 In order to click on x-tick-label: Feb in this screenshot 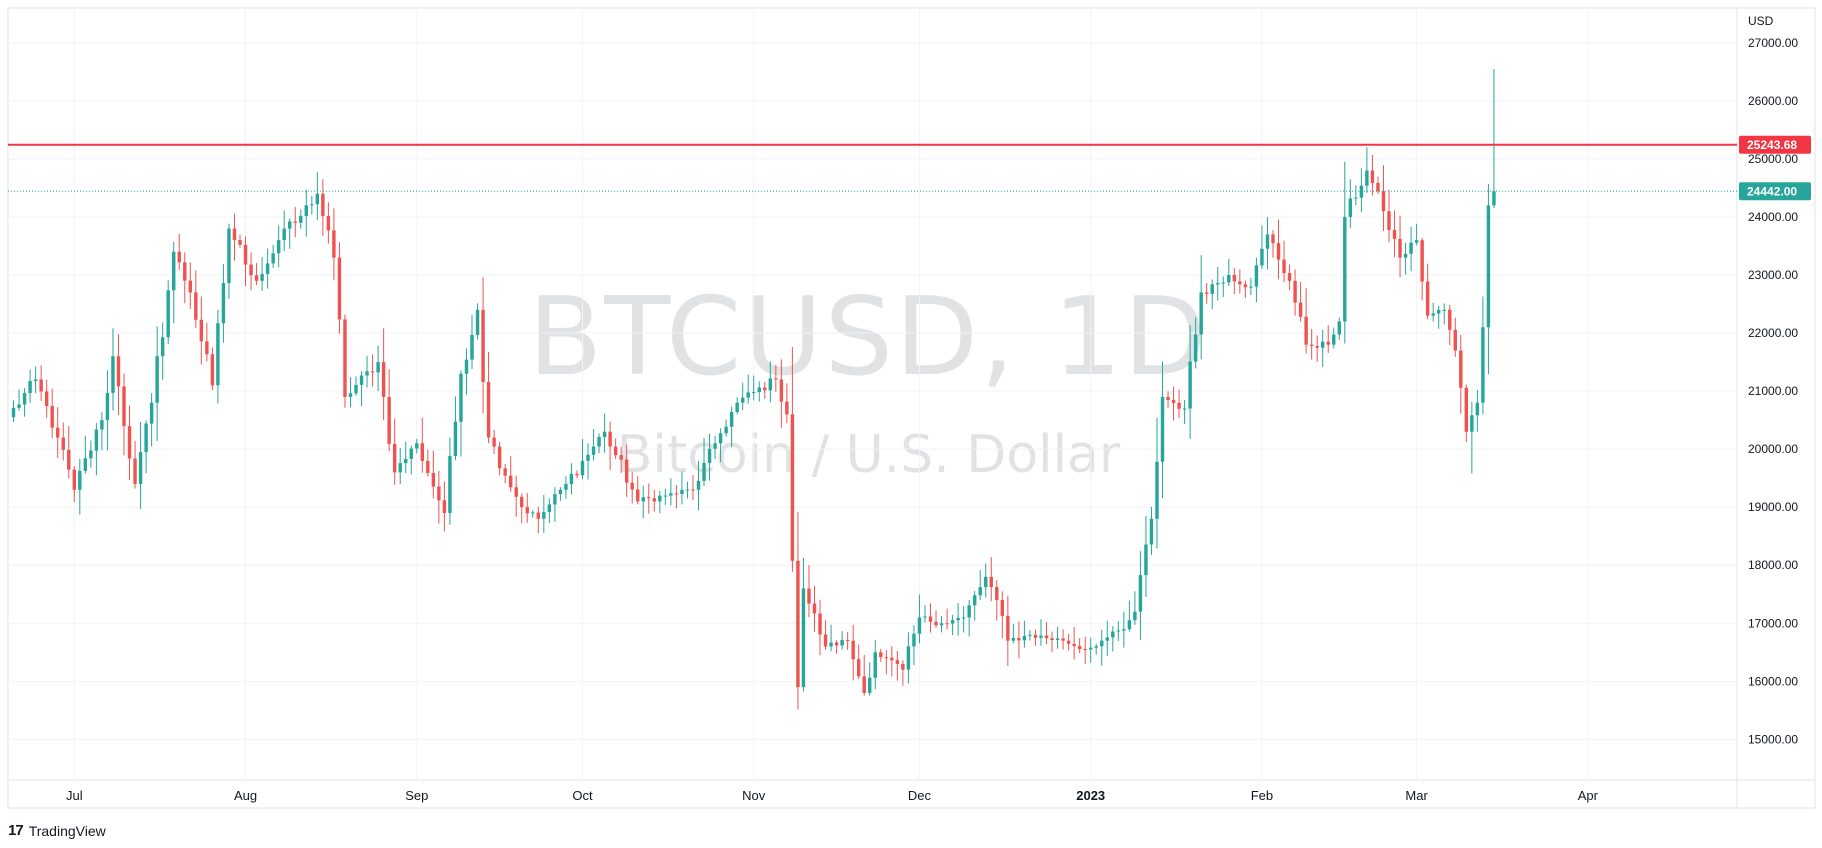, I will do `click(1262, 795)`.